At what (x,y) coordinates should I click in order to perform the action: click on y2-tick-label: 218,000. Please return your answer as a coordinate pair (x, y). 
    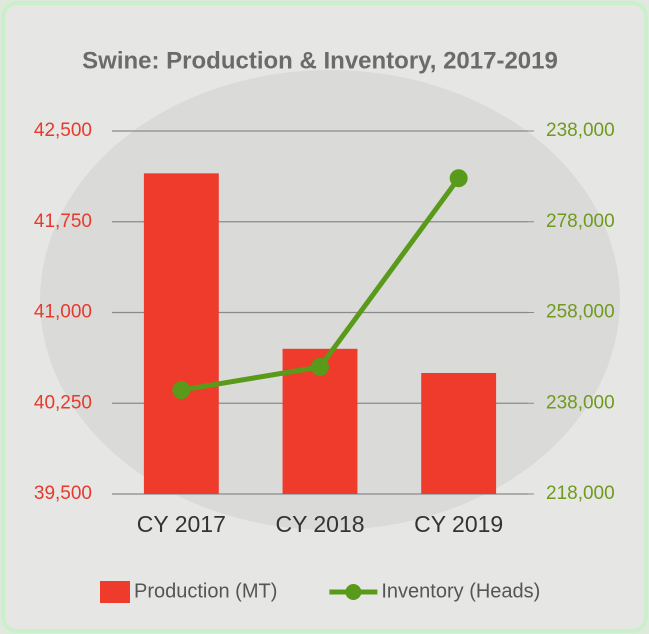
    Looking at the image, I should click on (580, 493).